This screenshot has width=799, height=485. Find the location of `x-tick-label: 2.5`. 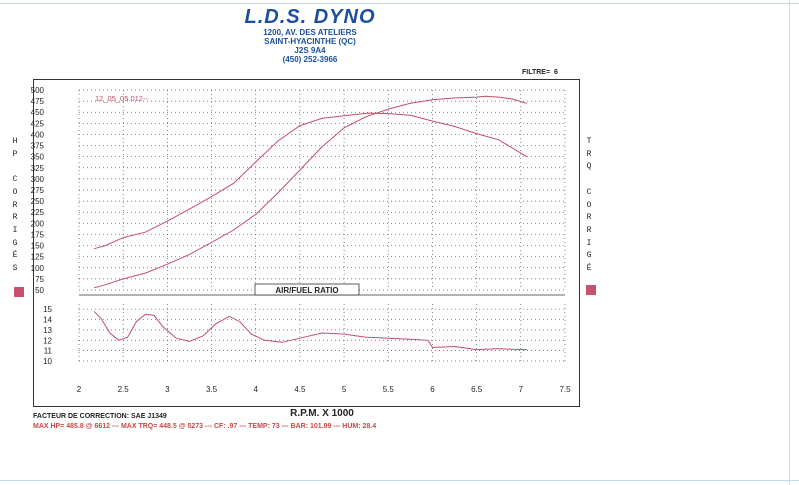

x-tick-label: 2.5 is located at coordinates (124, 389).